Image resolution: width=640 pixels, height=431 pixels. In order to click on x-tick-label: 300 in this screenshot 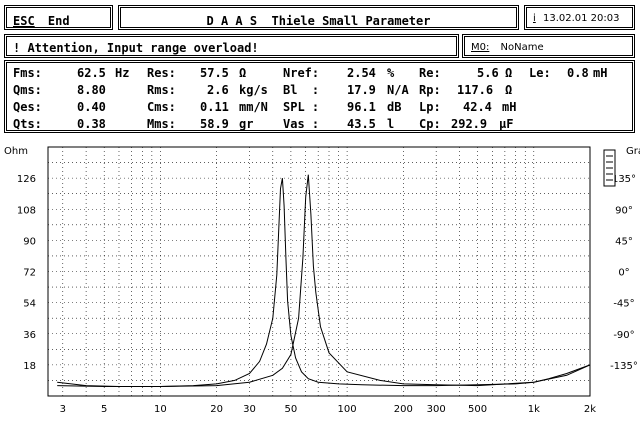, I will do `click(436, 409)`.